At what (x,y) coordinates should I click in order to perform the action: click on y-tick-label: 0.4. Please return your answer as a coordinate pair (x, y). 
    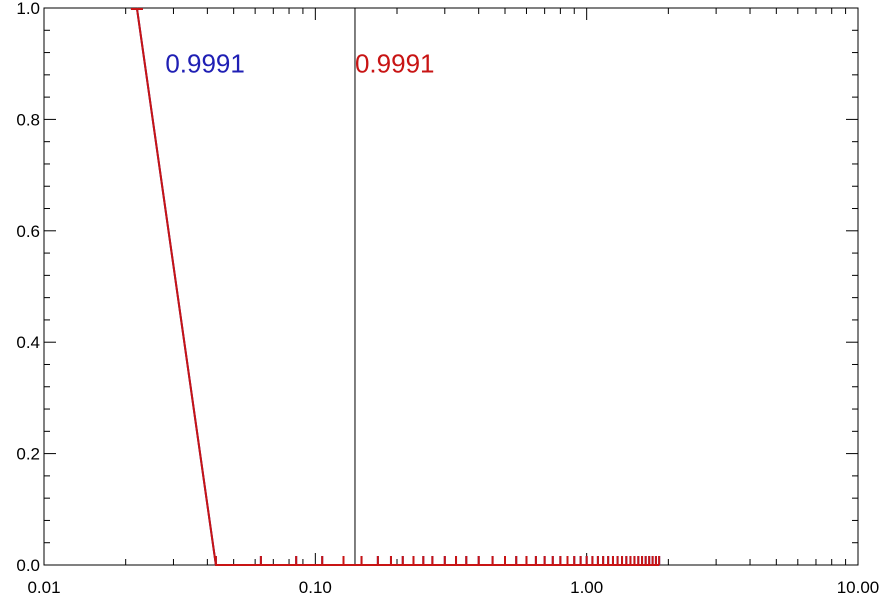
    Looking at the image, I should click on (28, 342).